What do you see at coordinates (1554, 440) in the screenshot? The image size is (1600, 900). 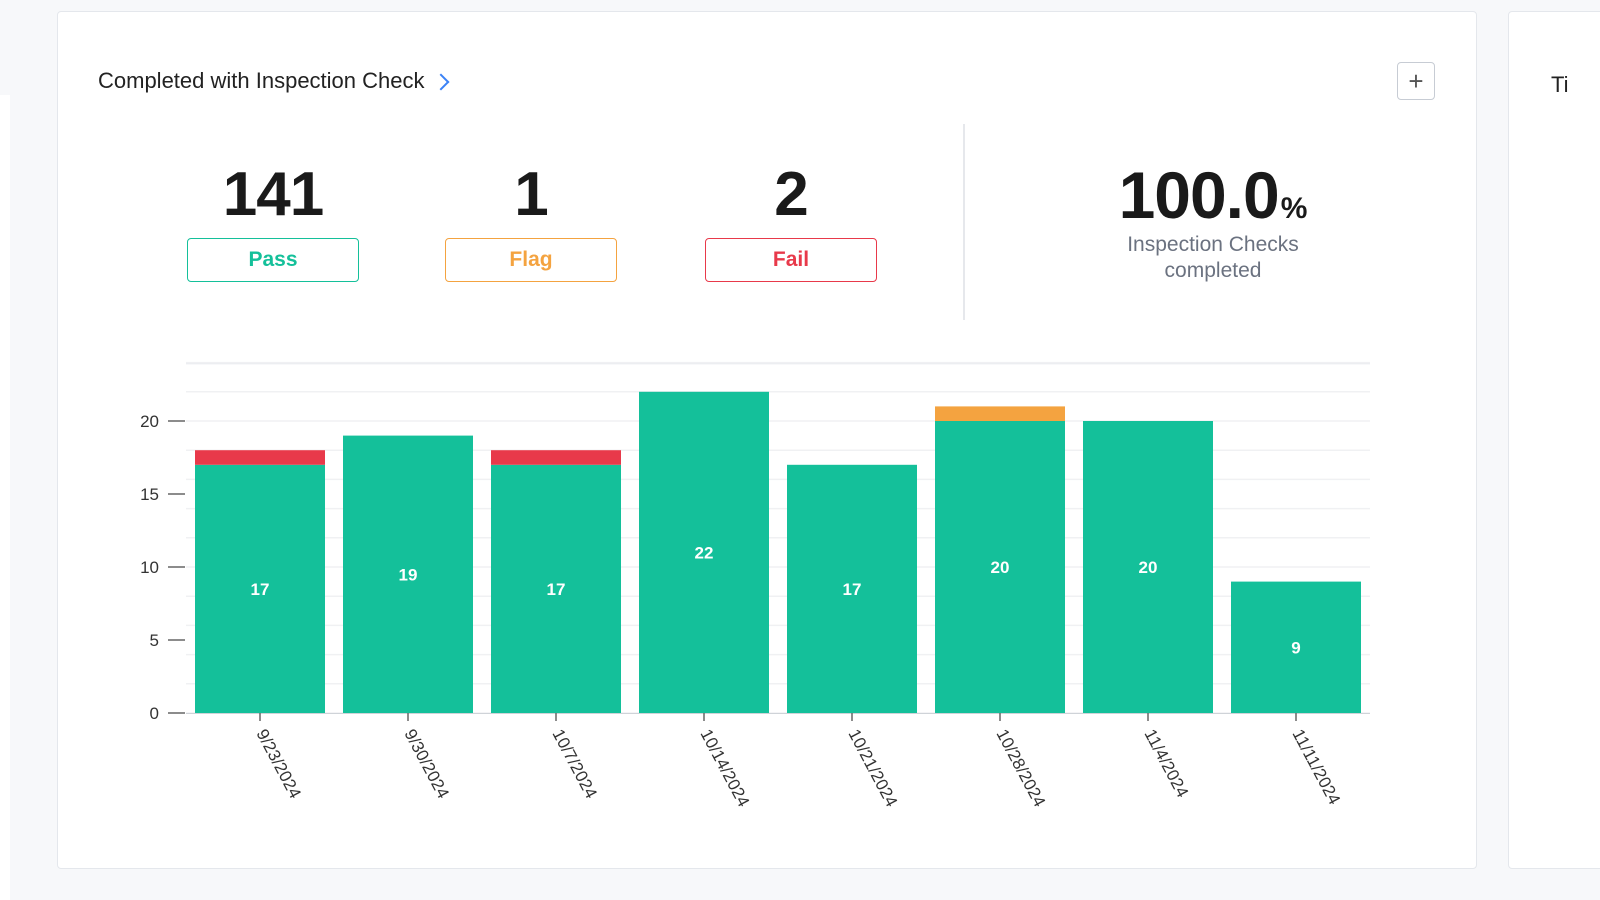 I see `next-card: Ti` at bounding box center [1554, 440].